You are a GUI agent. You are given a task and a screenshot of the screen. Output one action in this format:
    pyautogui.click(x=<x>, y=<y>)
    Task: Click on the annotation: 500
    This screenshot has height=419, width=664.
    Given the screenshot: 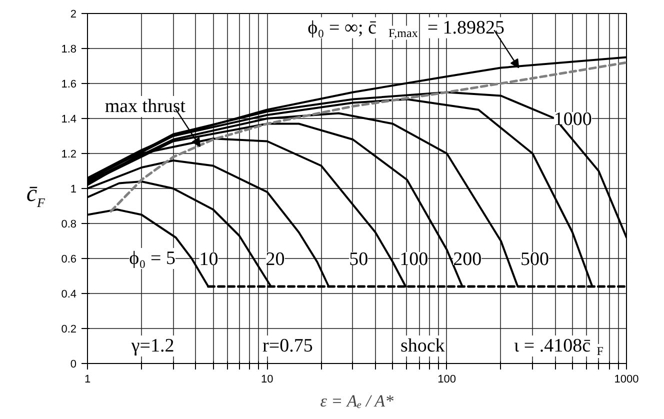 What is the action you would take?
    pyautogui.click(x=534, y=259)
    